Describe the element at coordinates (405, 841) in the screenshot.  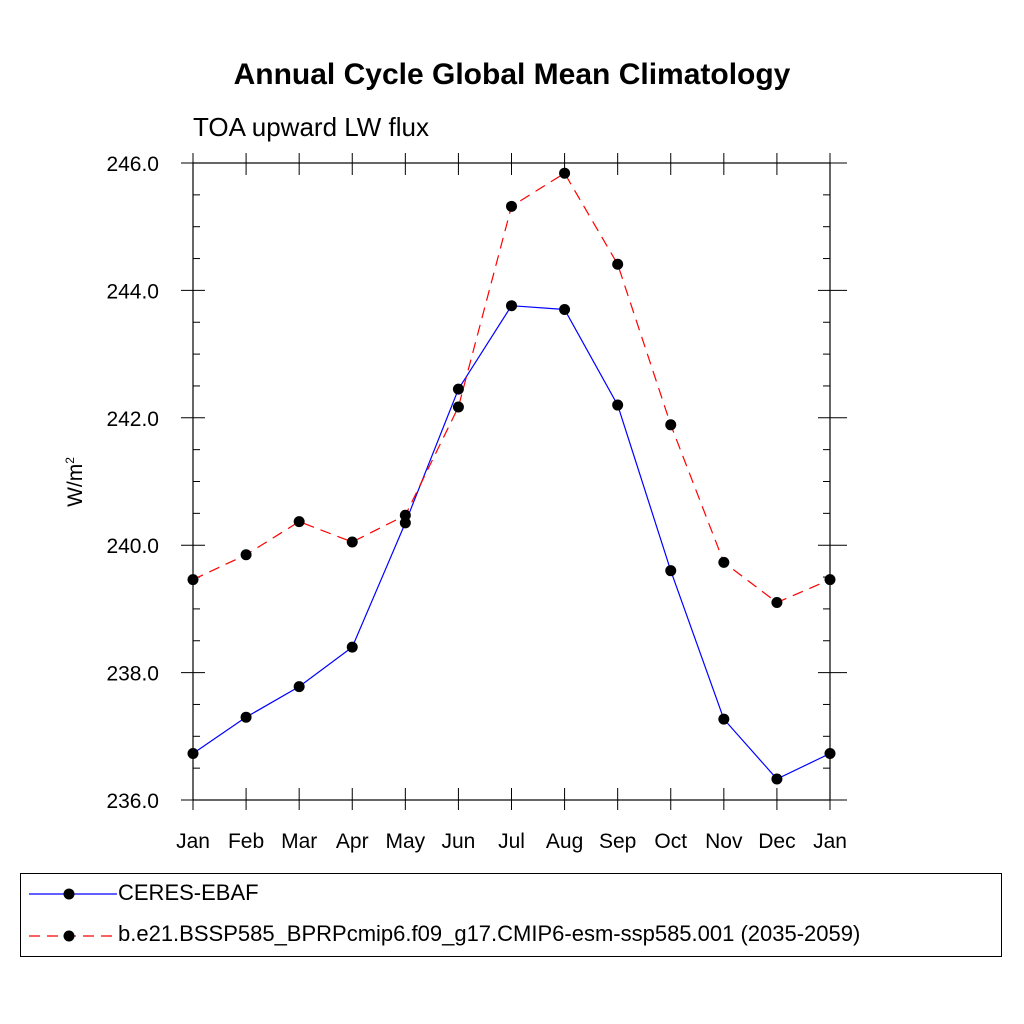
I see `x-tick-label: May` at that location.